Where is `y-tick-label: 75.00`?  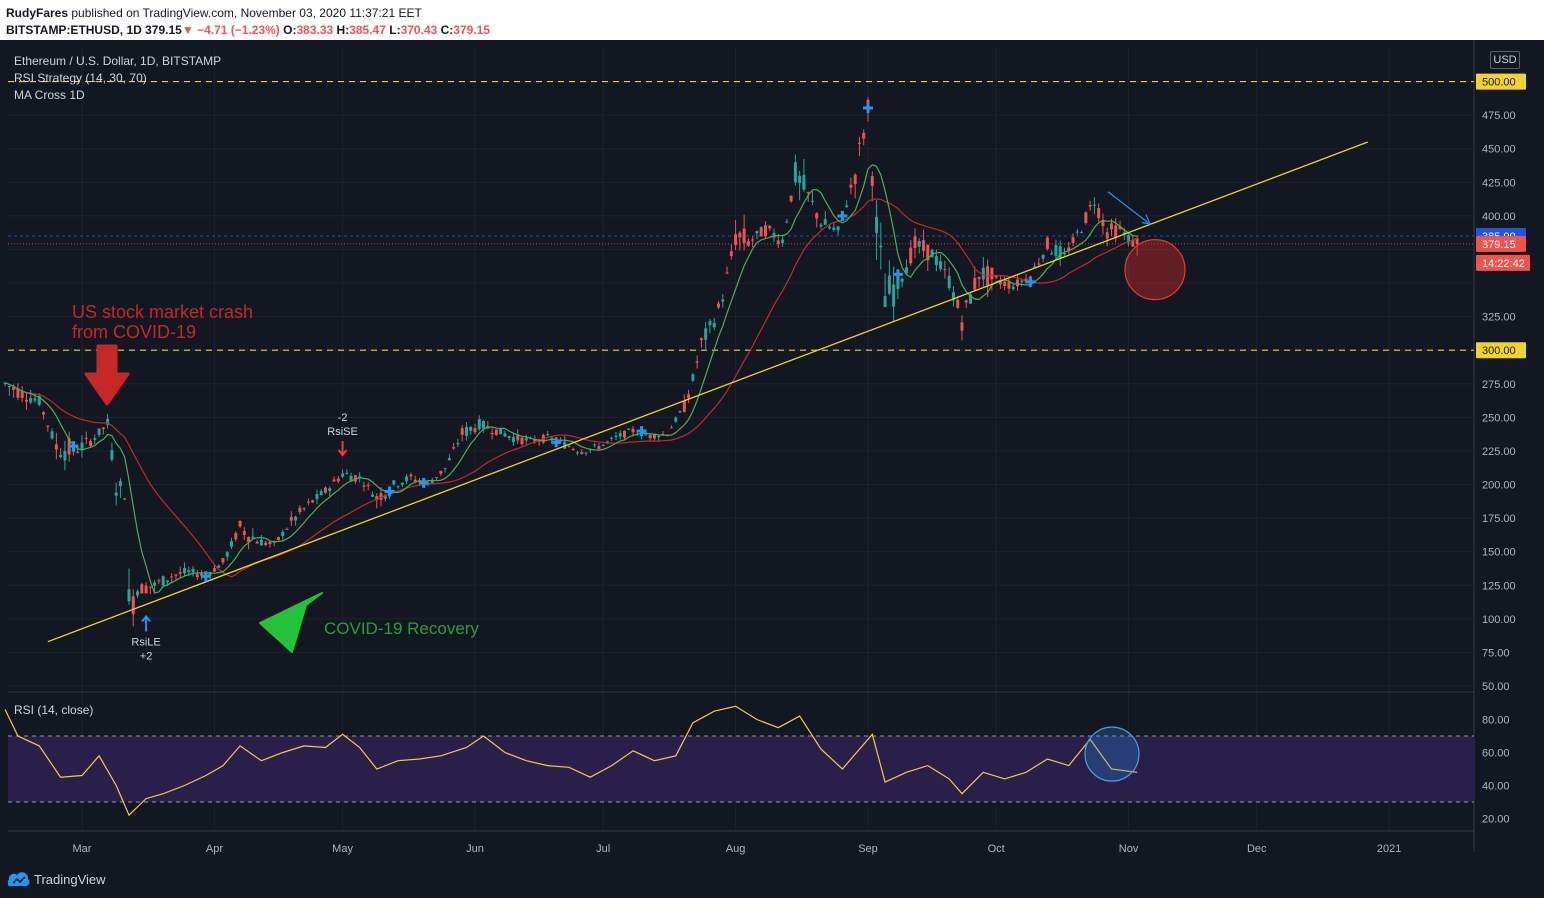
y-tick-label: 75.00 is located at coordinates (1496, 653).